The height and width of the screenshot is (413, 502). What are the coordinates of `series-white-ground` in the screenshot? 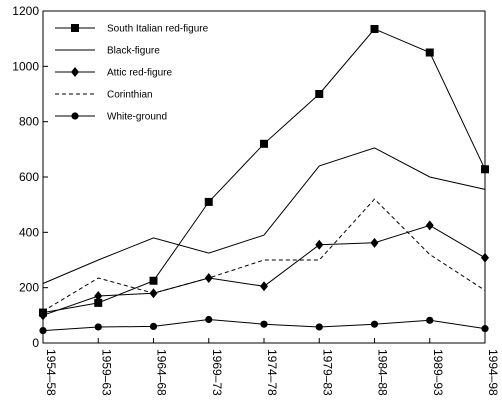 It's located at (264, 325).